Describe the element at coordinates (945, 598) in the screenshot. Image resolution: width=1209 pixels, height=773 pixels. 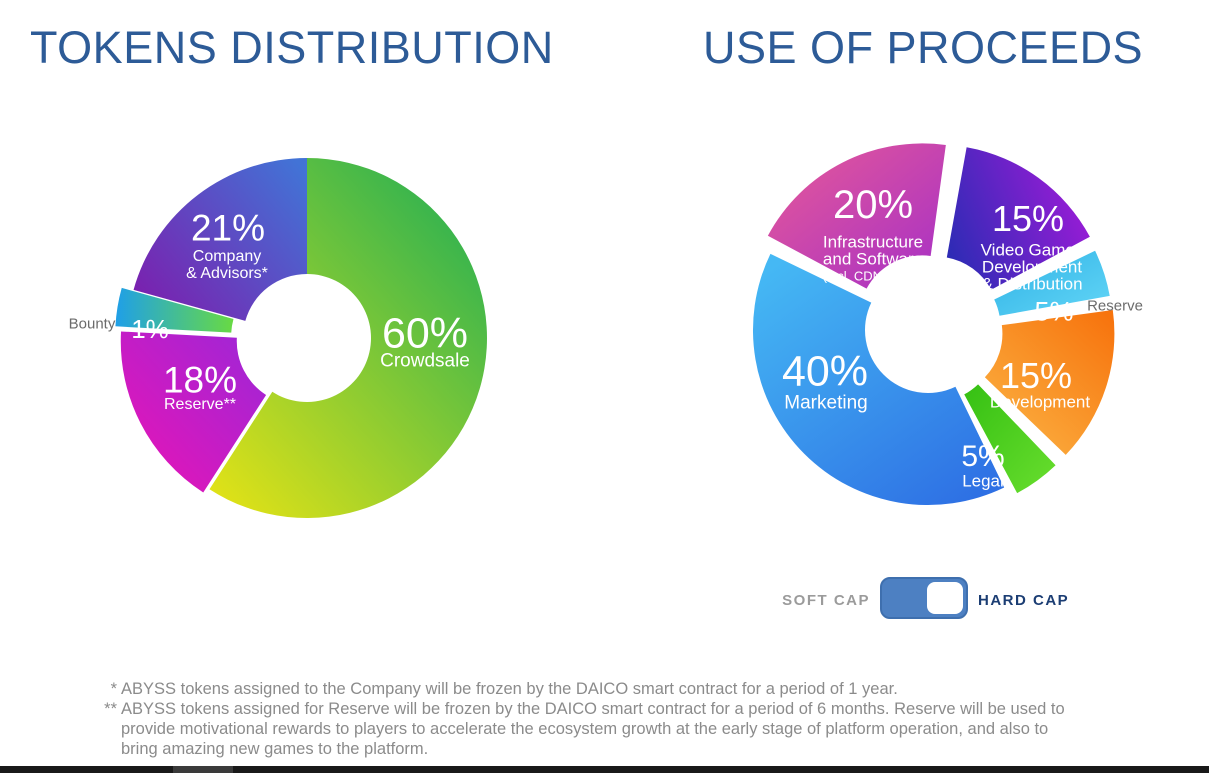
I see `toggle-knob` at that location.